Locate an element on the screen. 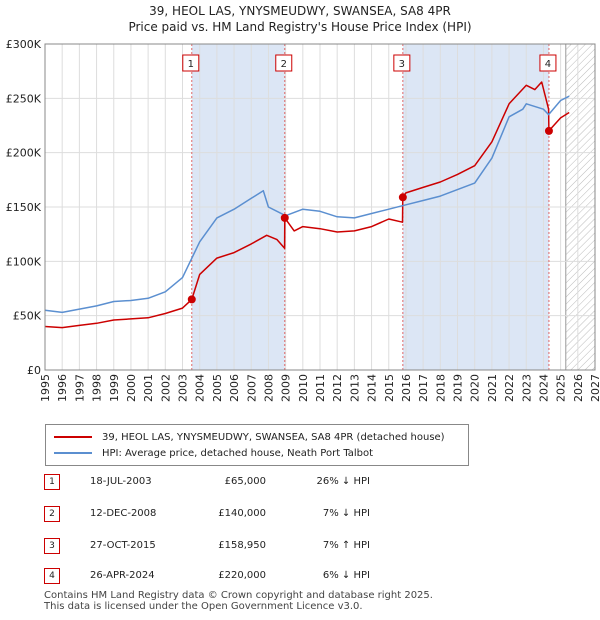 The image size is (600, 620). y-tick-label: £250K is located at coordinates (24, 98).